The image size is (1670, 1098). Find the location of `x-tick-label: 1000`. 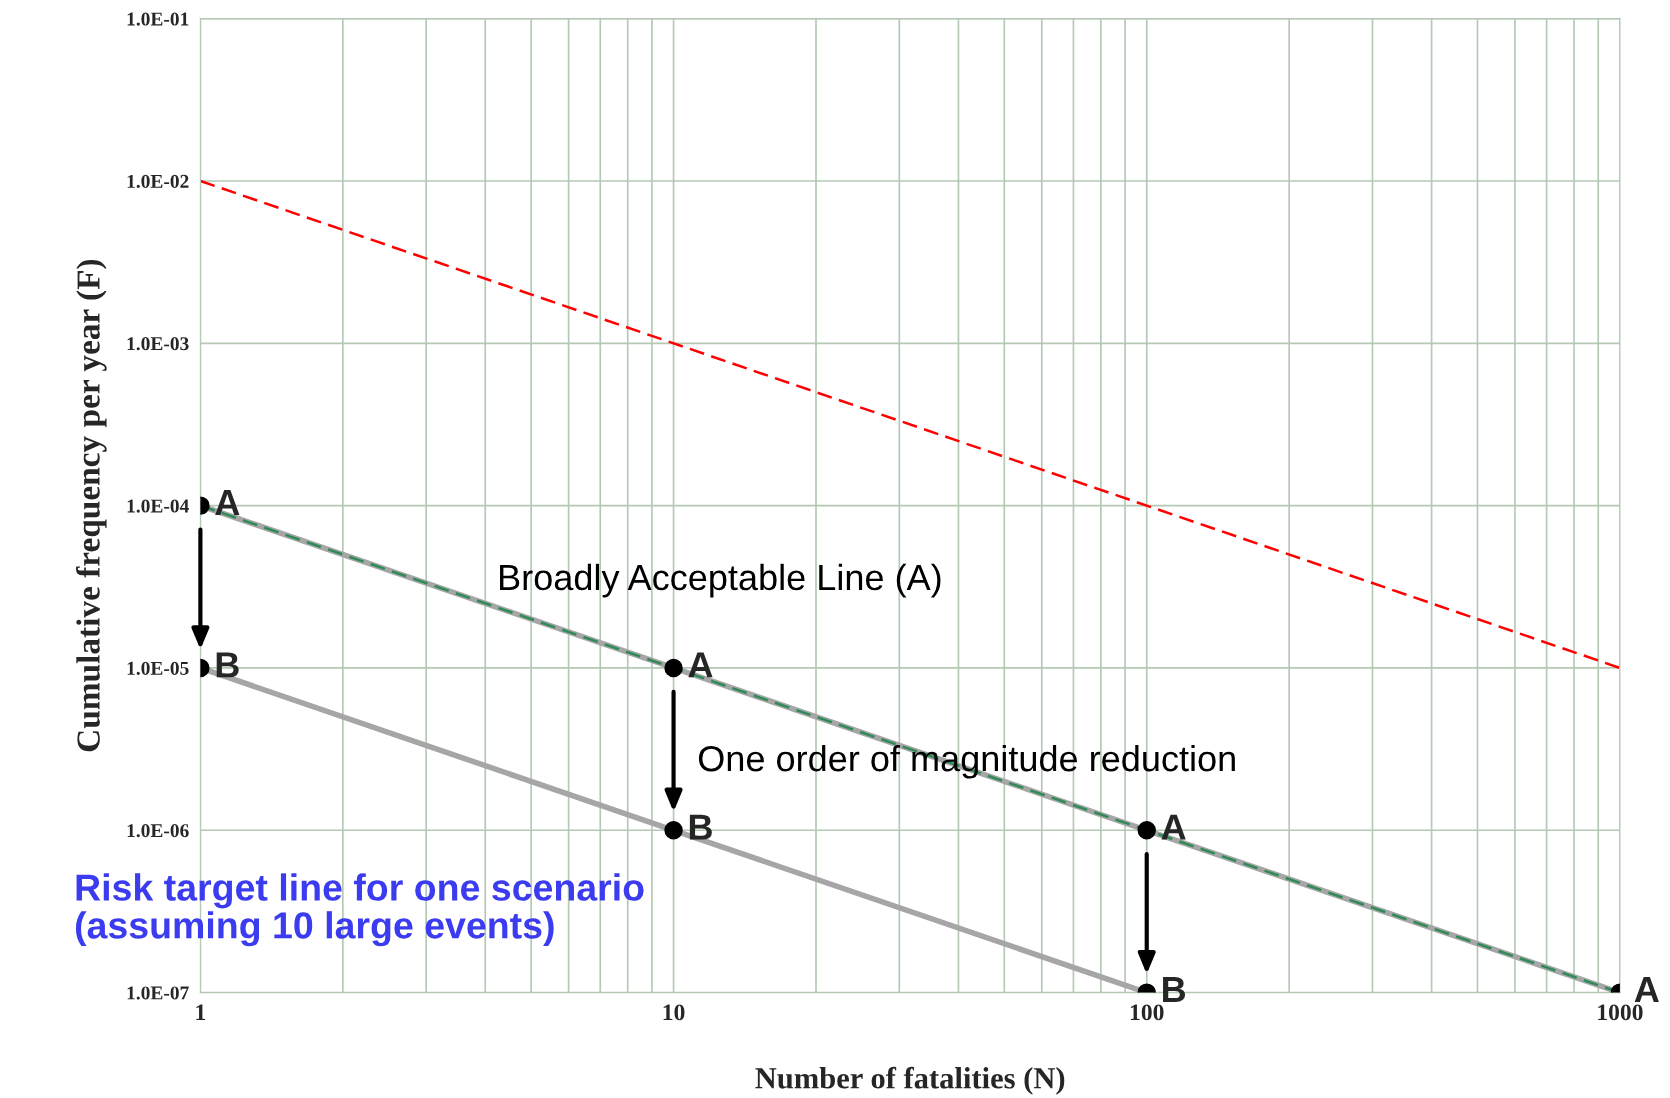

x-tick-label: 1000 is located at coordinates (1620, 1012).